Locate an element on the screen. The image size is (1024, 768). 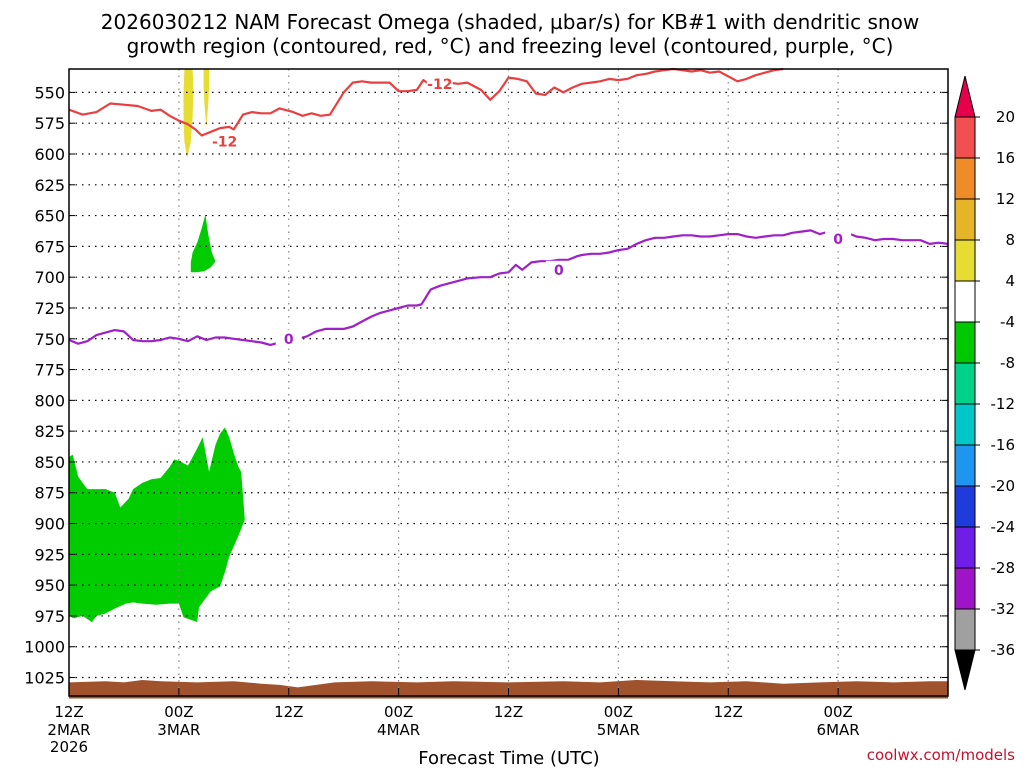
x-tick-sublabel: 2MAR is located at coordinates (68, 730).